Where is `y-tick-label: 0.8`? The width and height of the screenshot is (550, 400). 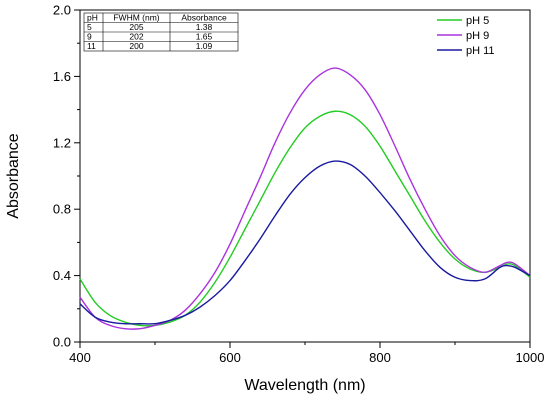
y-tick-label: 0.8 is located at coordinates (62, 209).